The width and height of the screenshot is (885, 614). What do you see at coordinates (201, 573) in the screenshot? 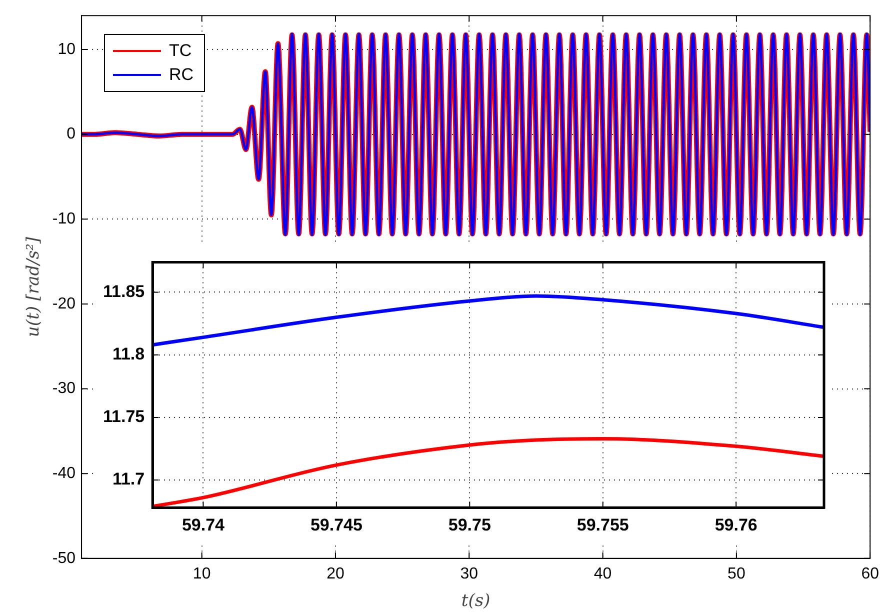
I see `x-tick-label: 10` at bounding box center [201, 573].